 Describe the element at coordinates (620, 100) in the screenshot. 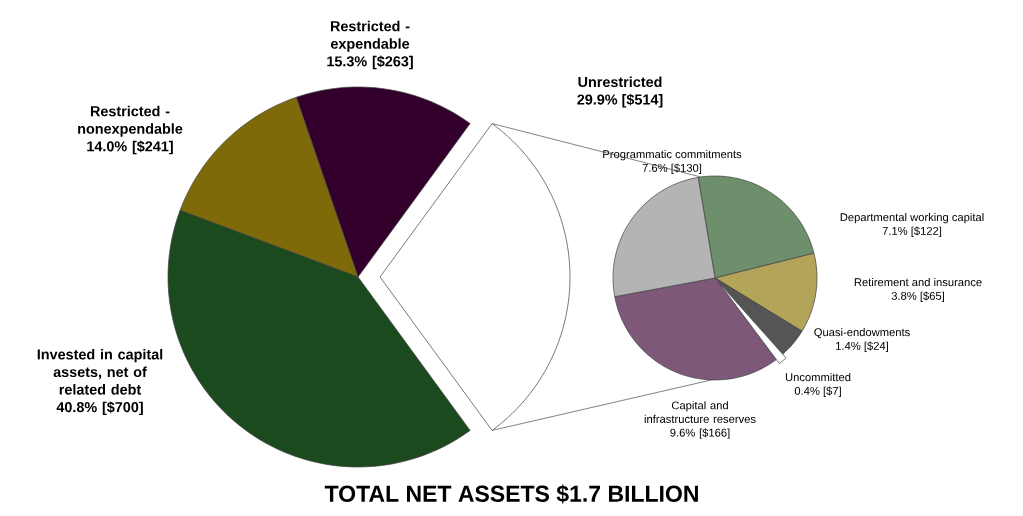

I see `data-label: 29.9% [$514]` at that location.